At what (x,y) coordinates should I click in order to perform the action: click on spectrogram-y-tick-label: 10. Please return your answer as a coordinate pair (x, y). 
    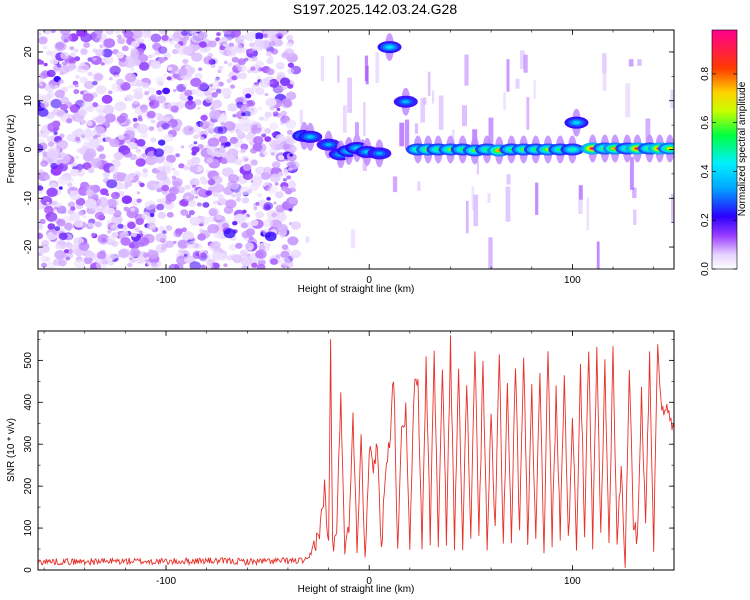
    Looking at the image, I should click on (28, 101).